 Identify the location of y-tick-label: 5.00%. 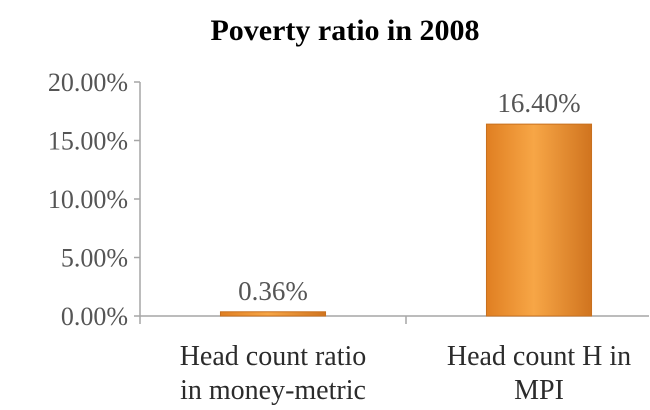
(94, 258).